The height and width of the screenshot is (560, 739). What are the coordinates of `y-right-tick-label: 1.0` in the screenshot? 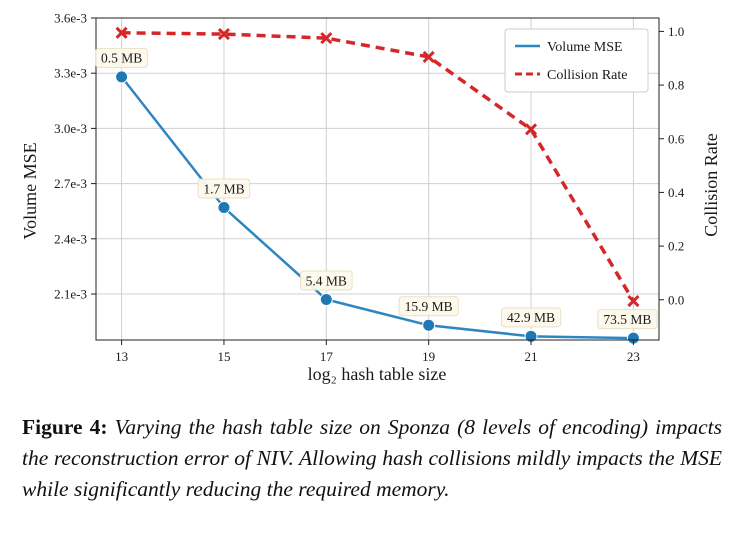 It's located at (676, 31).